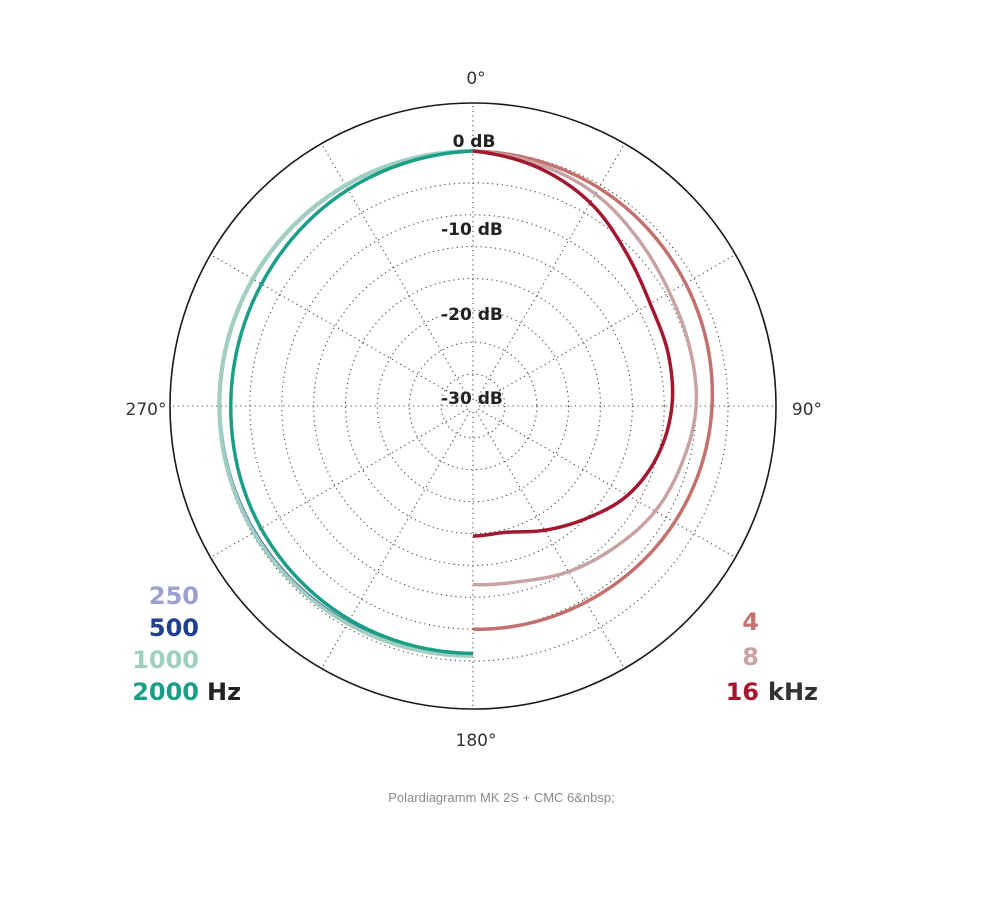 Image resolution: width=1003 pixels, height=910 pixels. Describe the element at coordinates (186, 644) in the screenshot. I see `legend-hz: 250 500 1000 2000 Hz` at that location.